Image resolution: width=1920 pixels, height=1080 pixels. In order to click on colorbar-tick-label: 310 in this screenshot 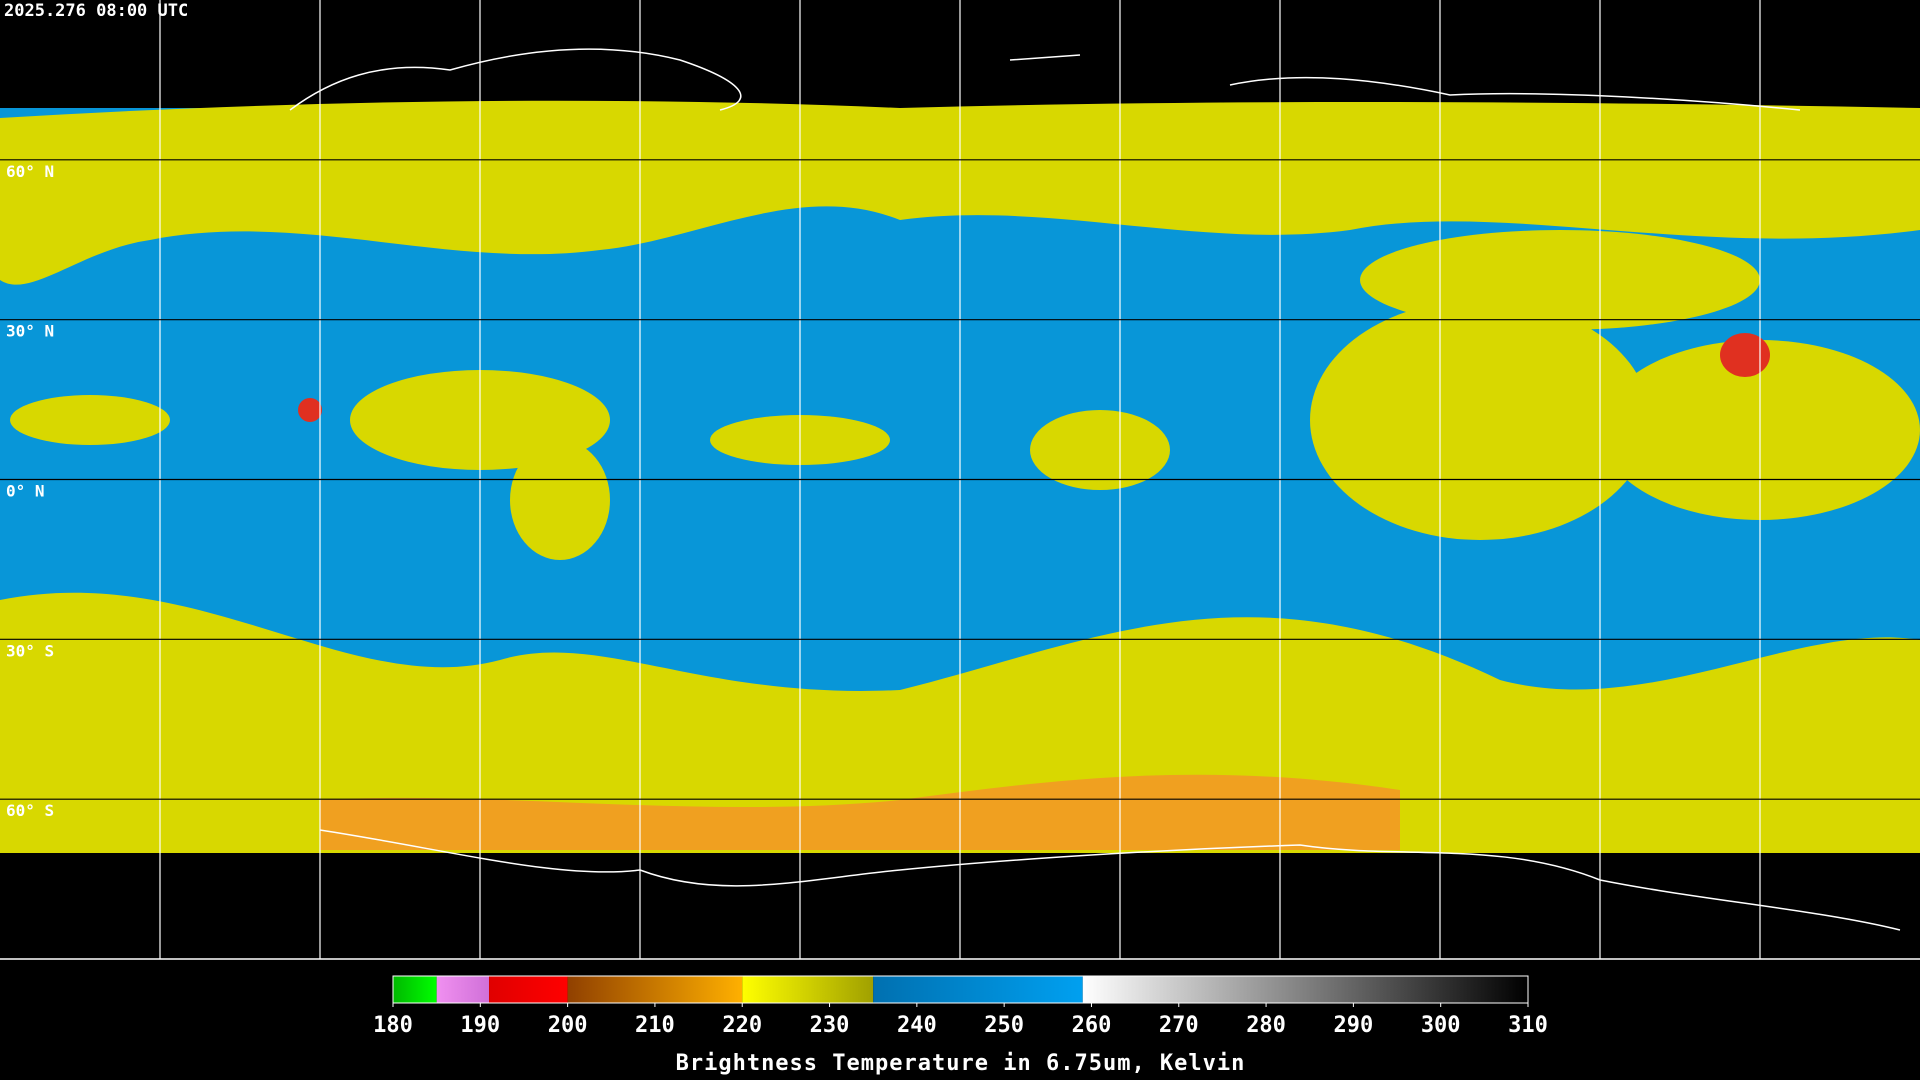, I will do `click(1528, 1025)`.